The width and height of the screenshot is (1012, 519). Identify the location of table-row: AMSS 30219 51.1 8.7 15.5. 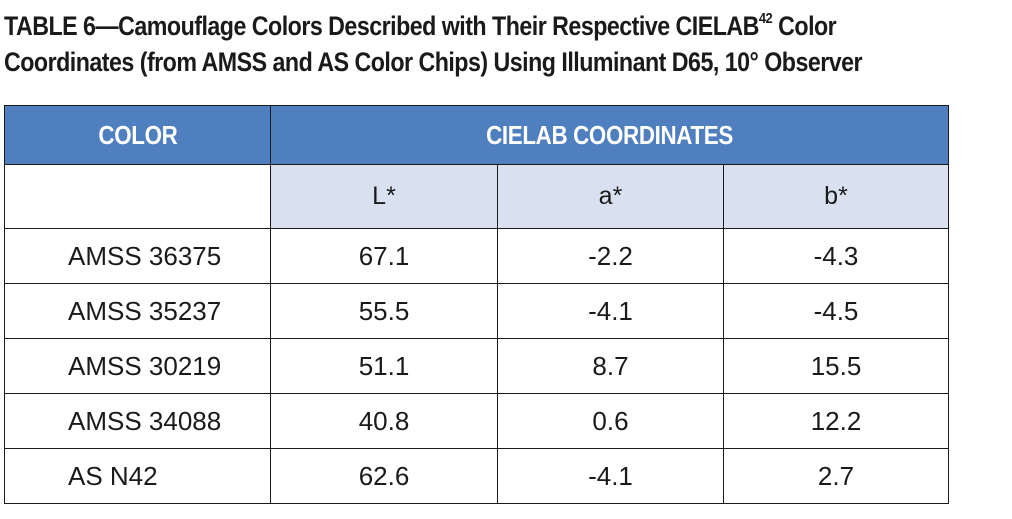
(476, 366).